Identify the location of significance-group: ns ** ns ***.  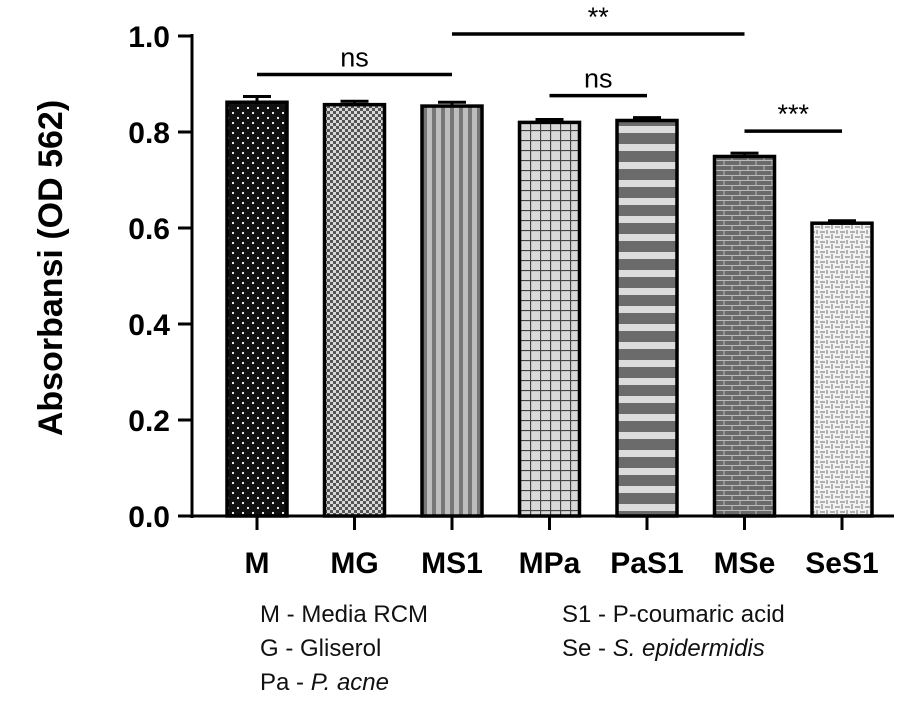
(549, 67).